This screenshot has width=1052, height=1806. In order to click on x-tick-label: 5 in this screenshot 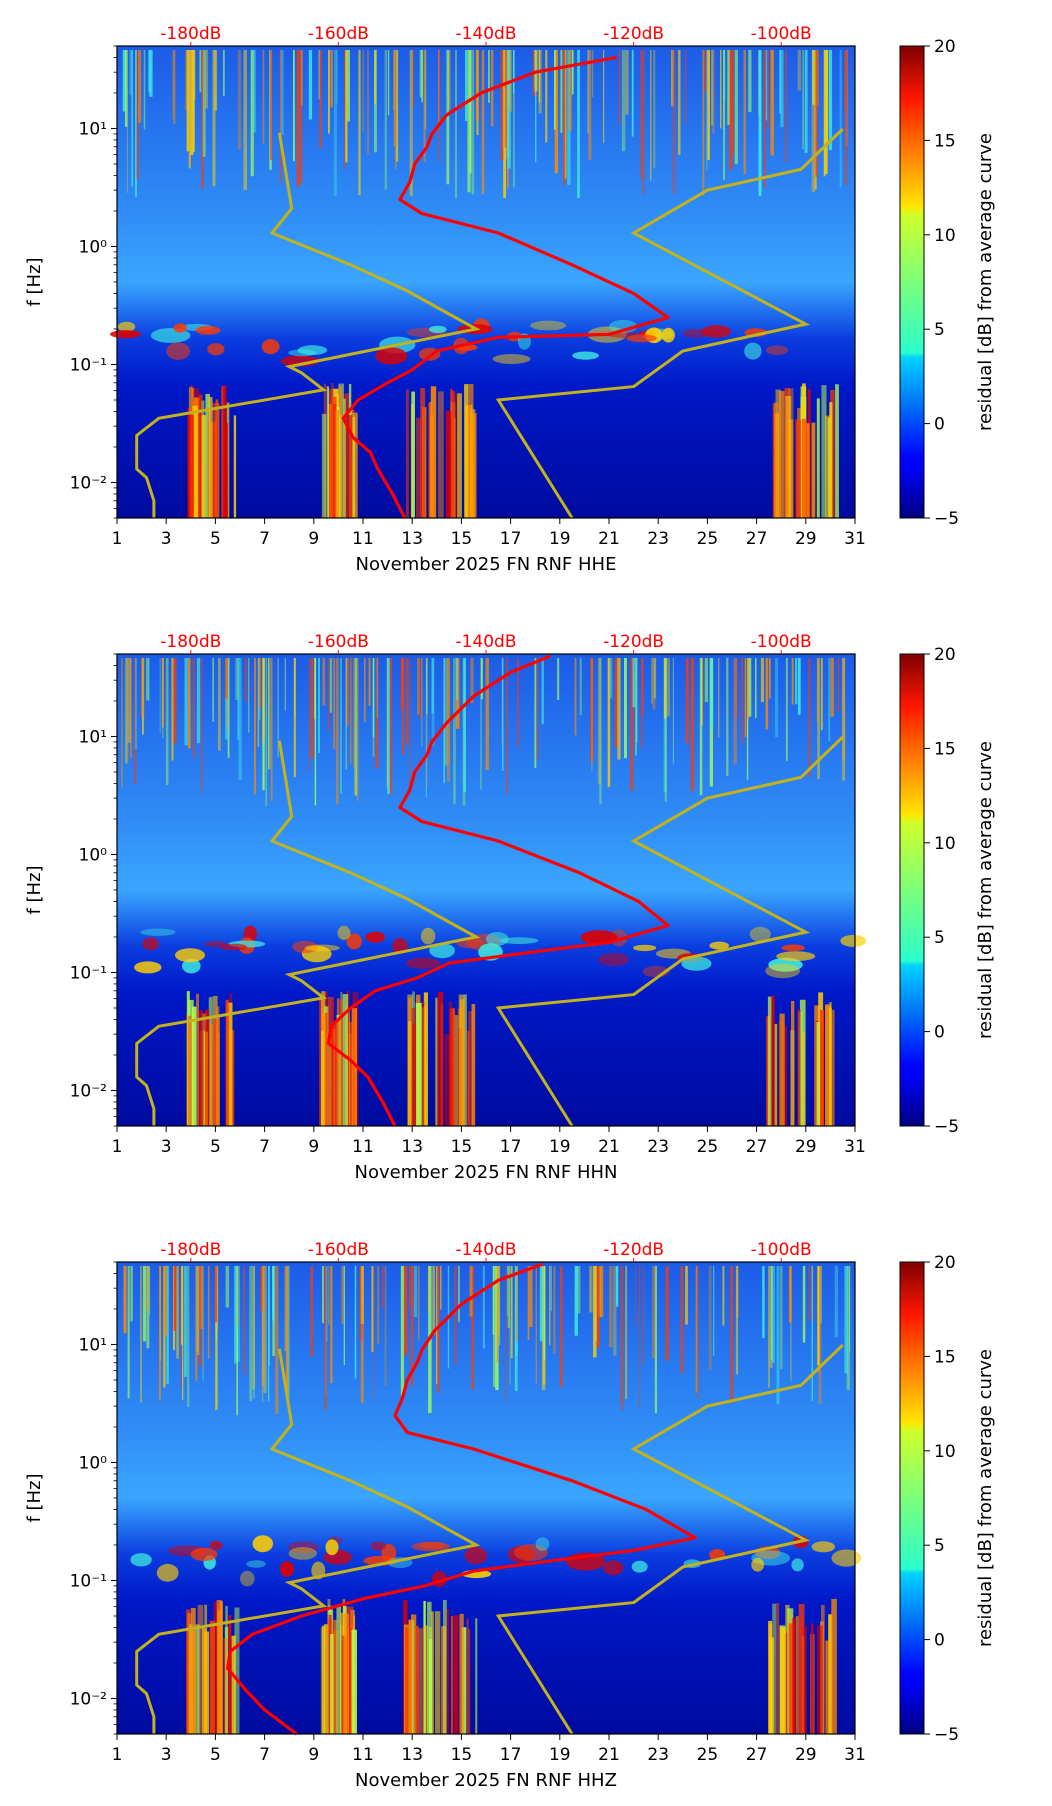, I will do `click(215, 1147)`.